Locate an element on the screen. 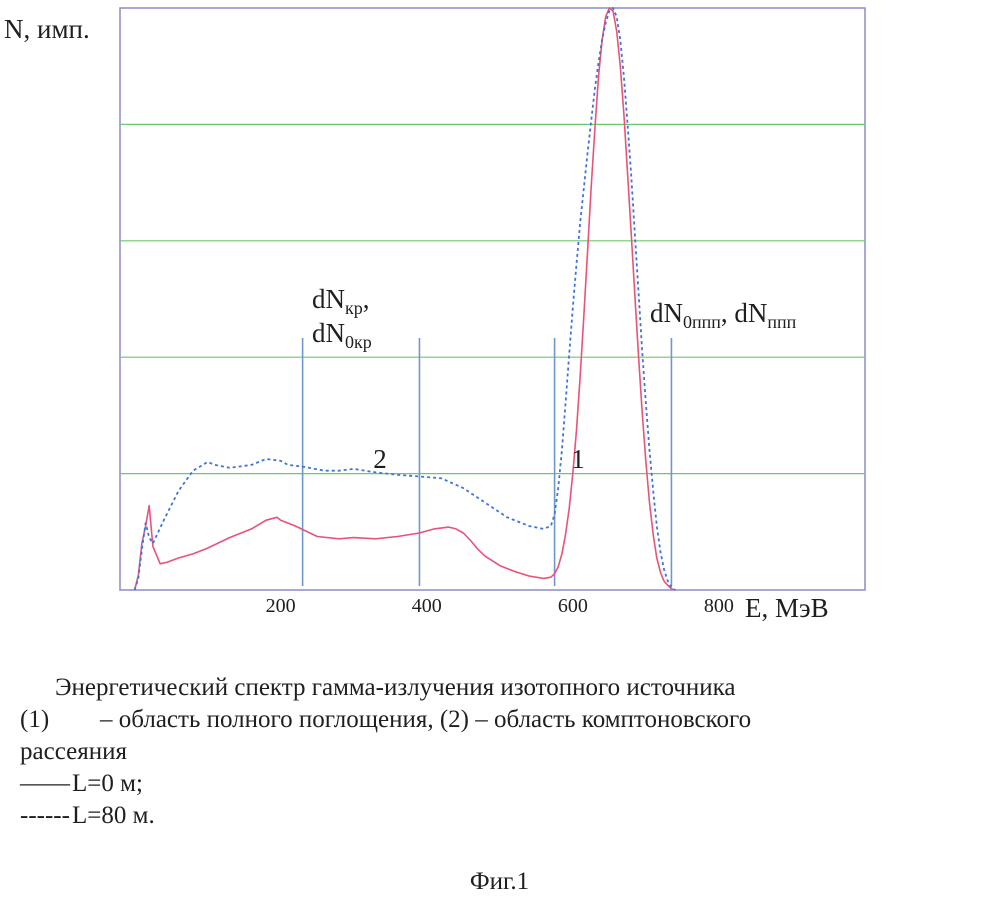  legend-solid-symbol: —— is located at coordinates (45, 783).